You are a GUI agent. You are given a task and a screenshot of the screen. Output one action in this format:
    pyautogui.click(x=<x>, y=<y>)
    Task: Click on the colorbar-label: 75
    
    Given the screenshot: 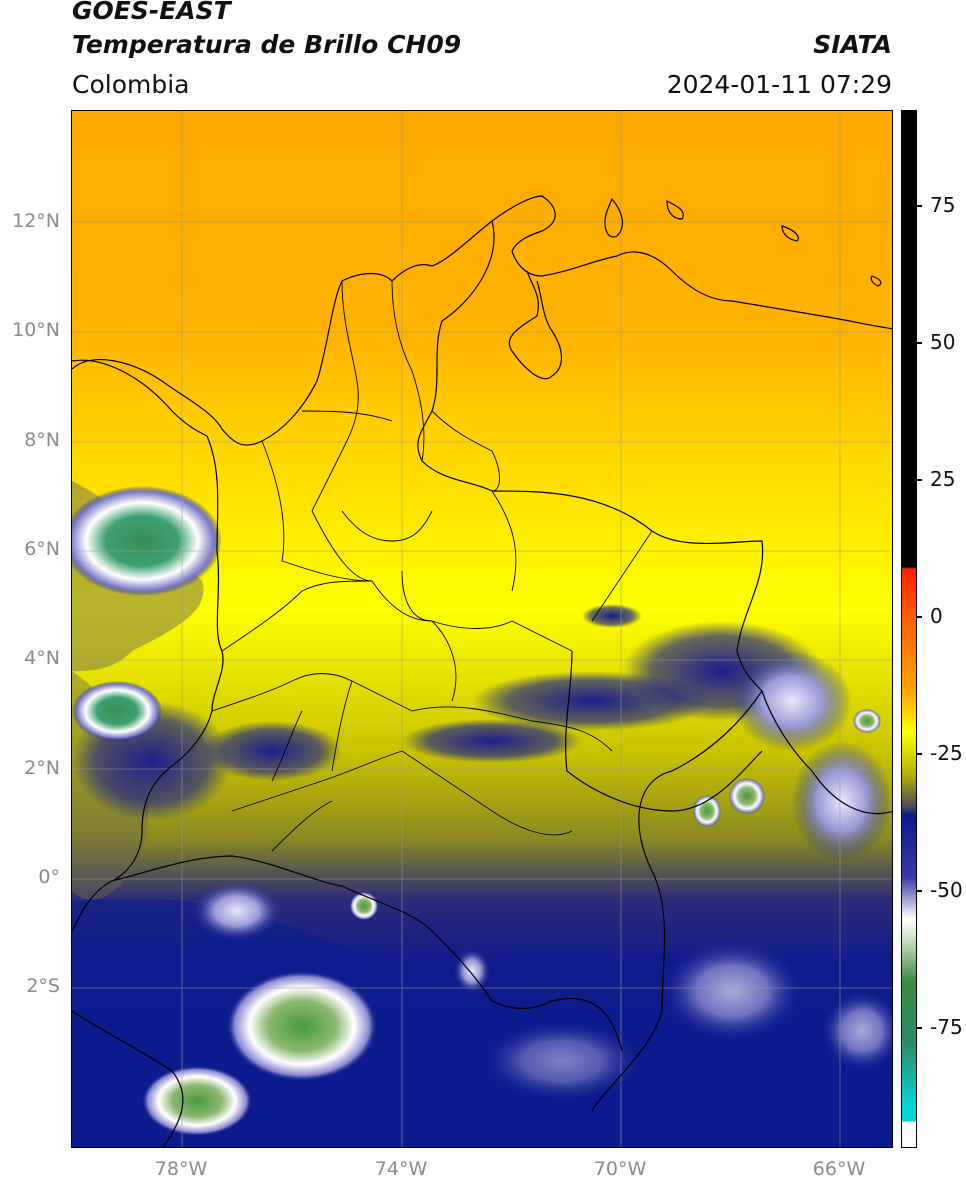 What is the action you would take?
    pyautogui.click(x=943, y=205)
    